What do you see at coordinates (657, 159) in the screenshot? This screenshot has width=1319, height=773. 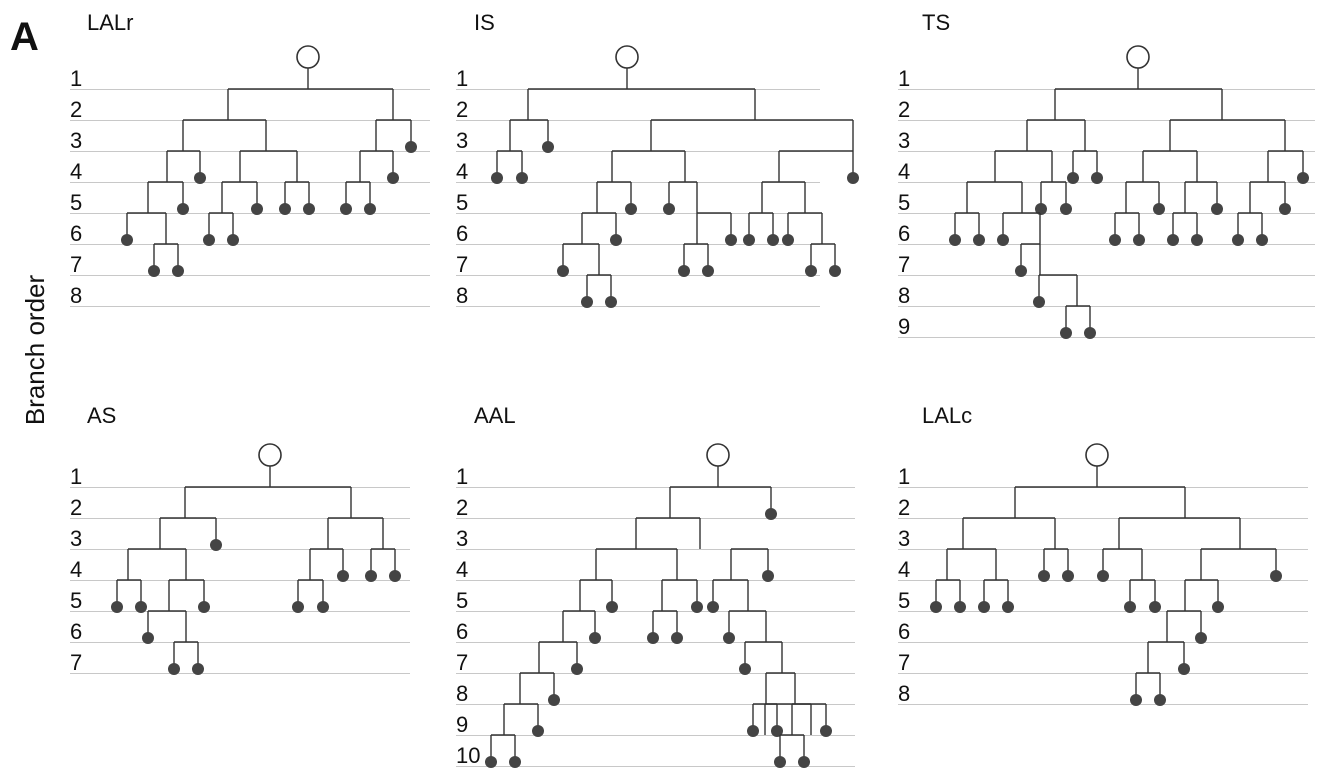 I see `tree-is: IS 1 2 3 4 5 6 7 8` at bounding box center [657, 159].